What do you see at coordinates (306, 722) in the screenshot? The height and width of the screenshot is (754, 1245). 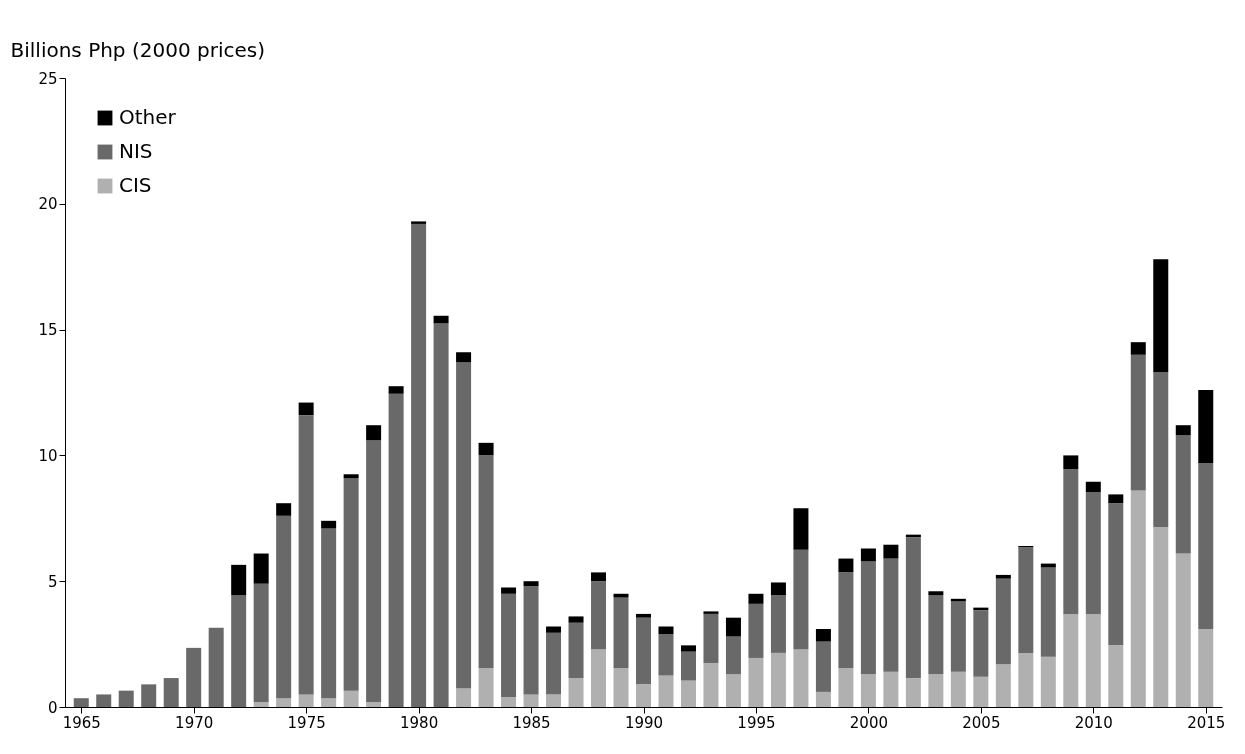 I see `x-tick-label: 1975` at bounding box center [306, 722].